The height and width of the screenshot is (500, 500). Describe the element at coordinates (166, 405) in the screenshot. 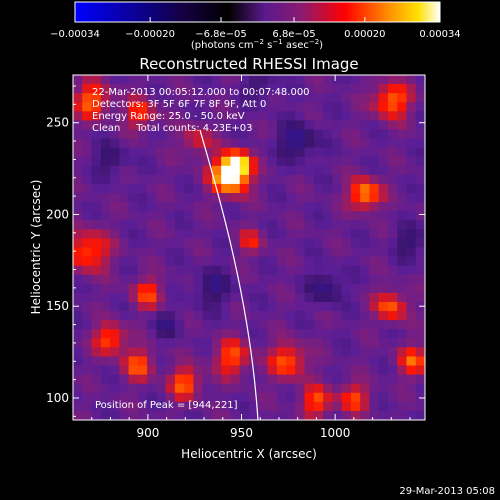

I see `peak-position-label: Position of Peak = [944,221]` at that location.